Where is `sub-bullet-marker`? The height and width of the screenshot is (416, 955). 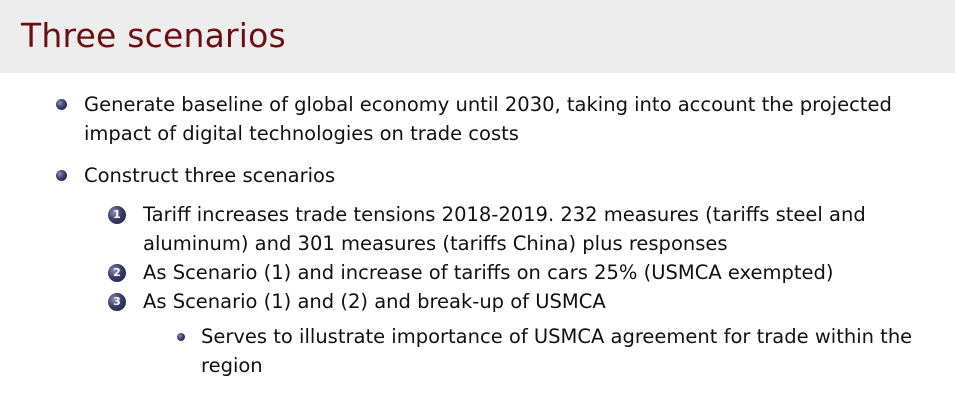 sub-bullet-marker is located at coordinates (181, 337).